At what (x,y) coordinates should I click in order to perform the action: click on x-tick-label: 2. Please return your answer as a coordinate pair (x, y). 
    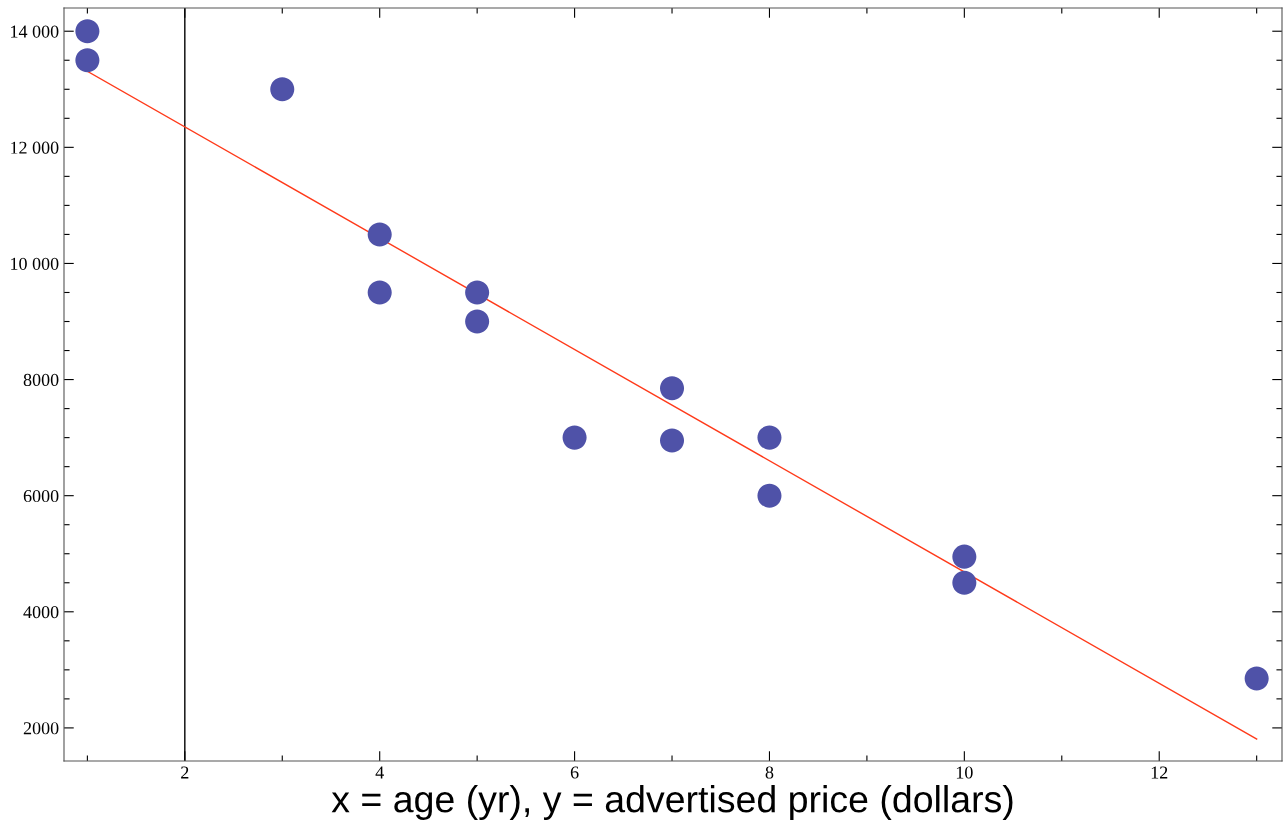
    Looking at the image, I should click on (185, 772).